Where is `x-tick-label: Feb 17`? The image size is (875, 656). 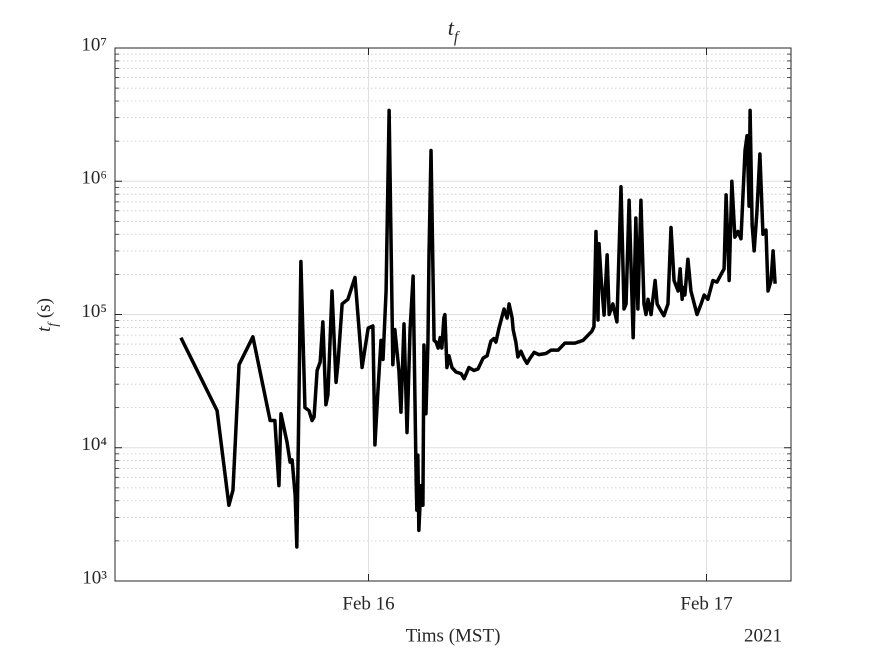 x-tick-label: Feb 17 is located at coordinates (706, 603).